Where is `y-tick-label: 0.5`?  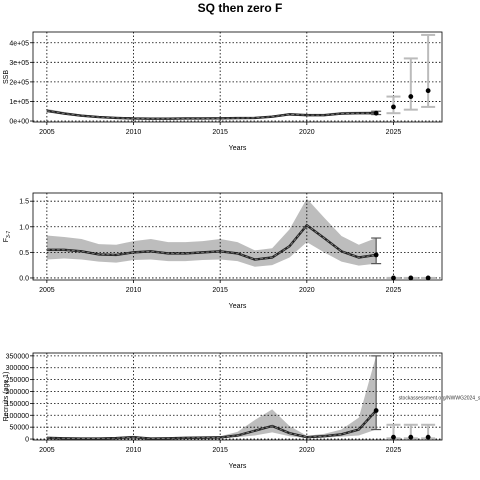 y-tick-label: 0.5 is located at coordinates (24, 253).